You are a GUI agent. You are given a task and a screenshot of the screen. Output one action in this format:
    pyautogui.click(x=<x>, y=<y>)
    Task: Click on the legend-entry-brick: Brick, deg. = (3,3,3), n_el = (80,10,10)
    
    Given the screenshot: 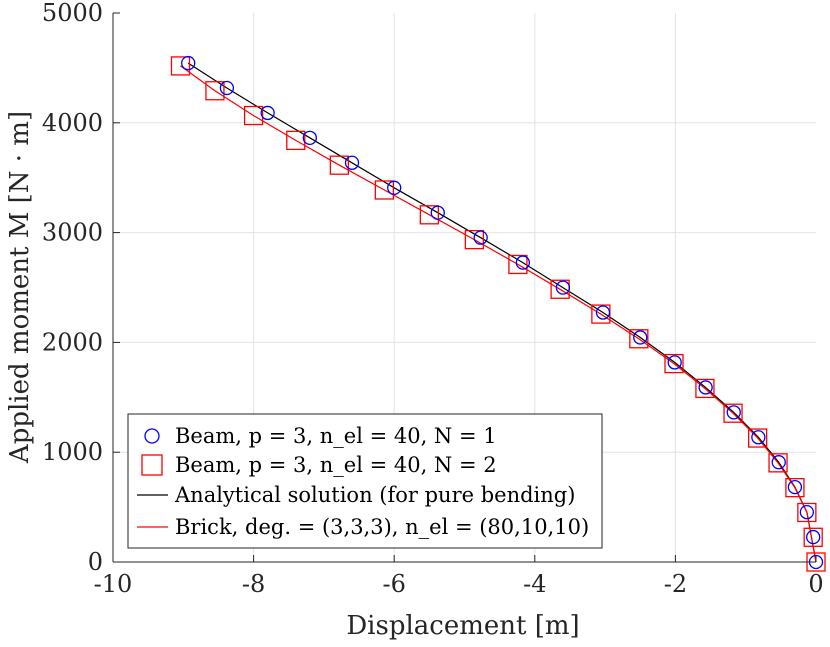 What is the action you would take?
    pyautogui.click(x=382, y=527)
    